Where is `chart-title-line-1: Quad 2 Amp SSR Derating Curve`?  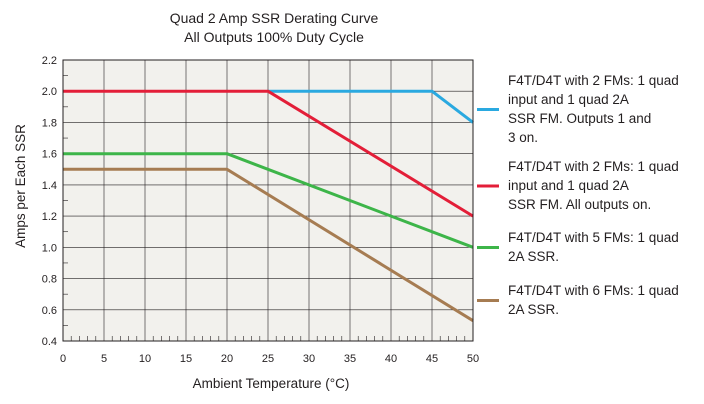
chart-title-line-1: Quad 2 Amp SSR Derating Curve is located at coordinates (274, 18).